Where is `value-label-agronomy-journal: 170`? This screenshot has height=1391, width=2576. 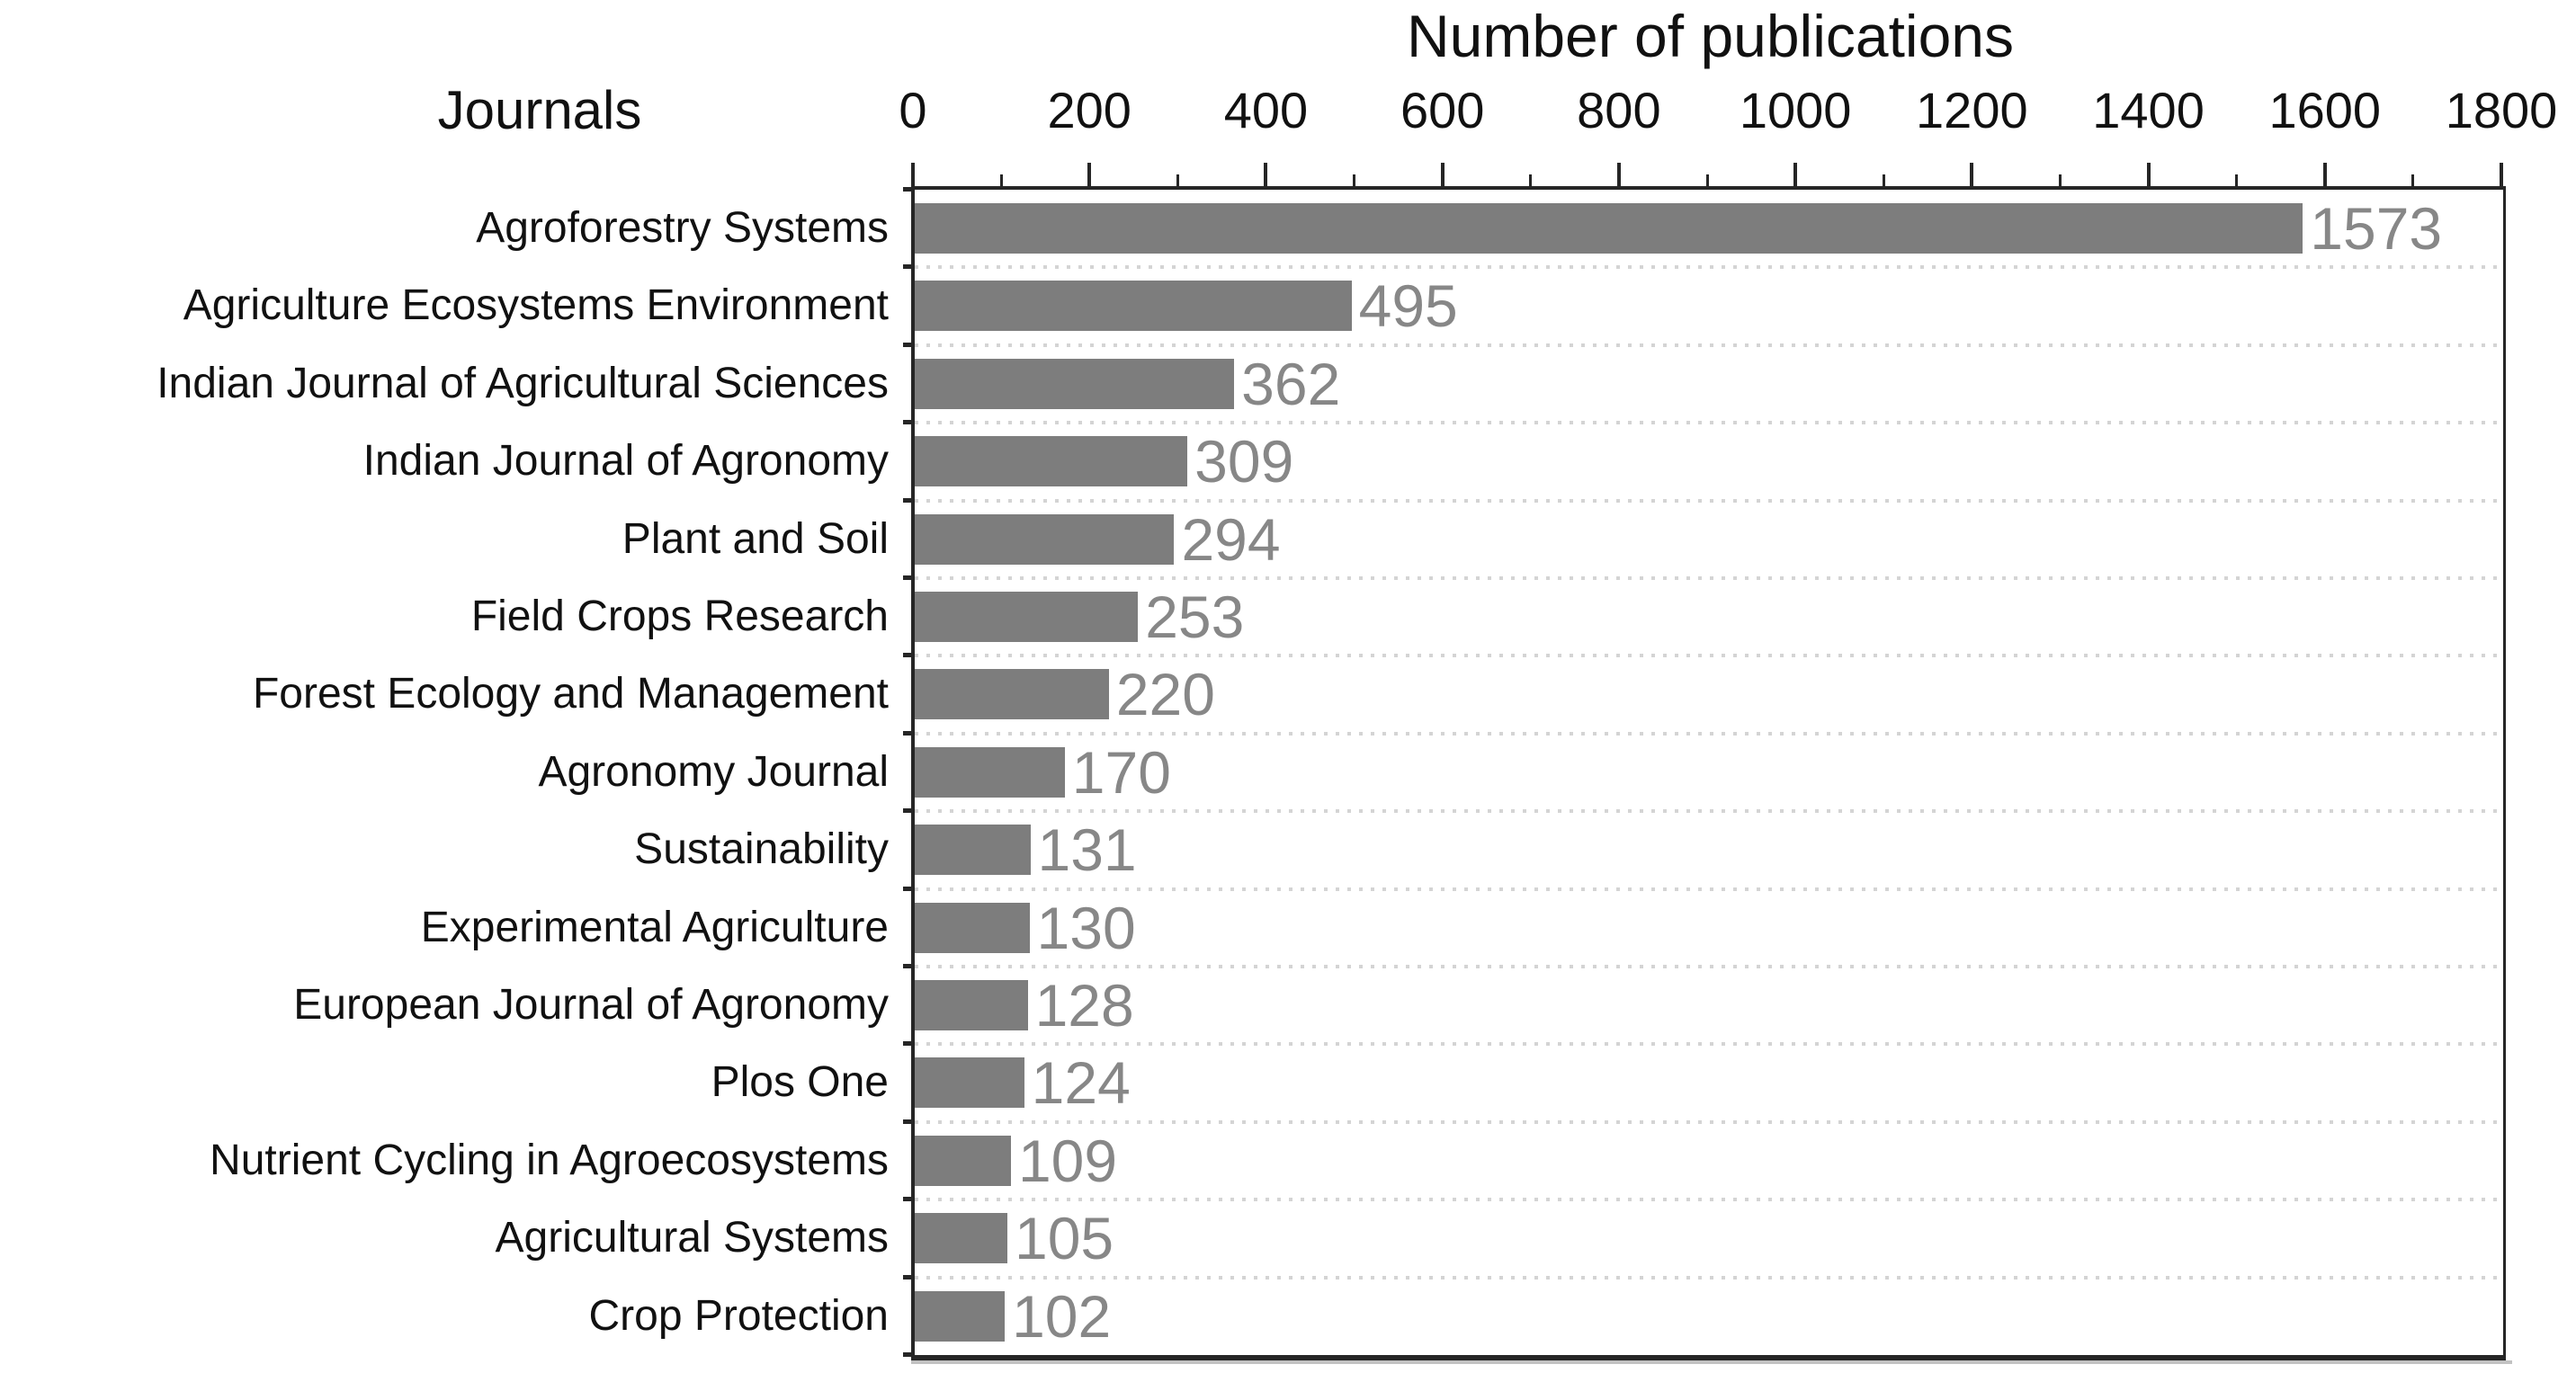 value-label-agronomy-journal: 170 is located at coordinates (1121, 772).